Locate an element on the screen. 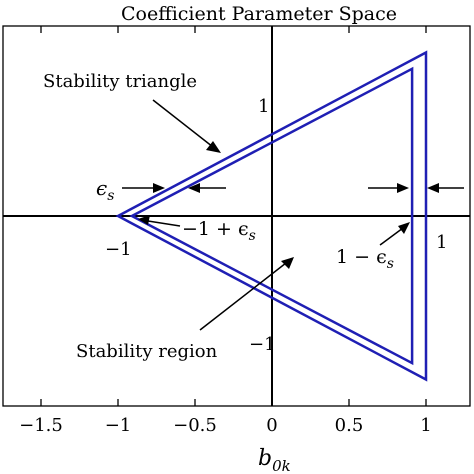 This screenshot has width=474, height=474. x-tick-label: 0 is located at coordinates (271, 425).